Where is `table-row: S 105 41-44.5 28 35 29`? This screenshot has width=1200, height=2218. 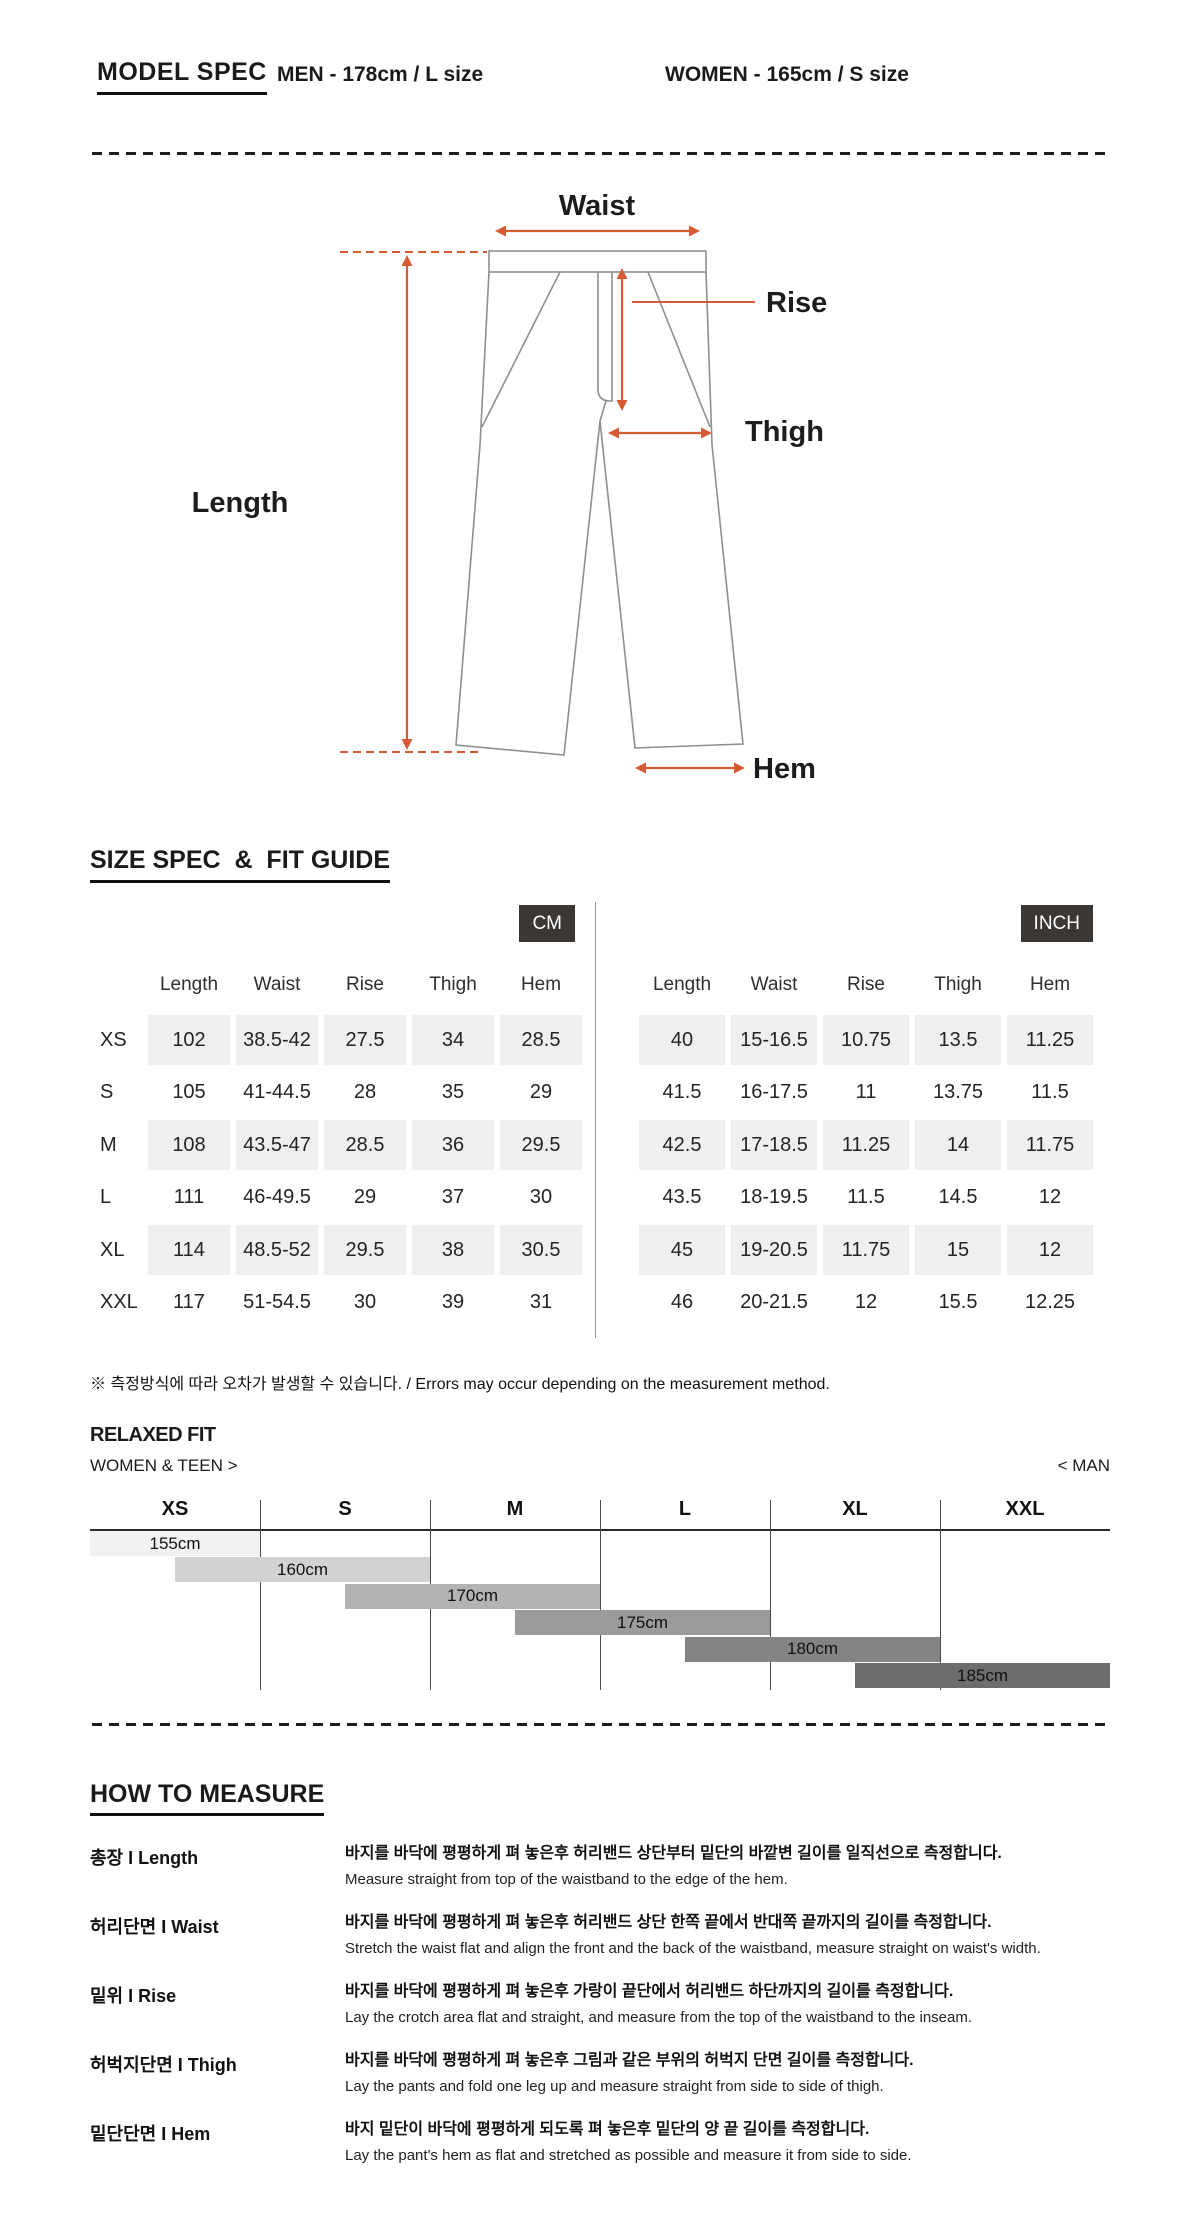
table-row: S 105 41-44.5 28 35 29 is located at coordinates (337, 1093).